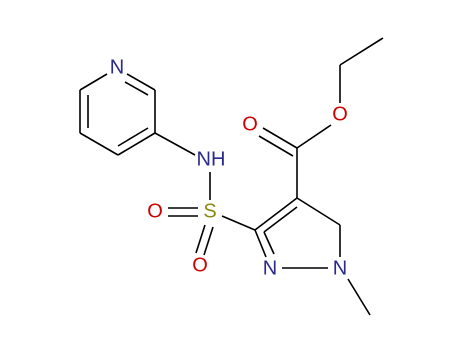 This screenshot has width=455, height=350. What do you see at coordinates (209, 211) in the screenshot?
I see `atom-label: S` at bounding box center [209, 211].